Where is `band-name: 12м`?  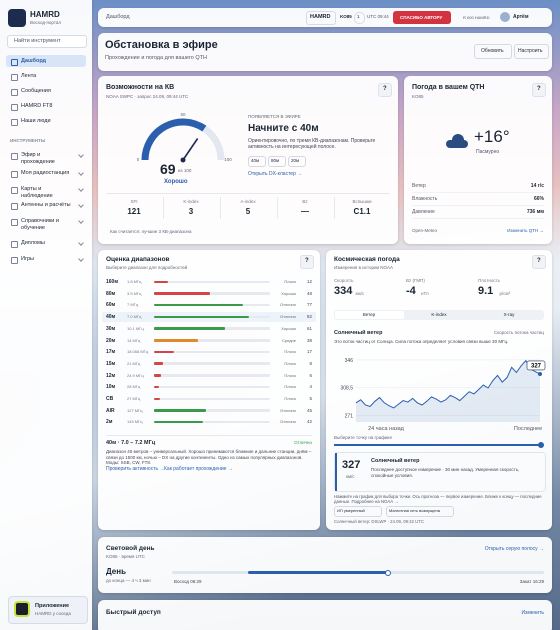 band-name: 12м is located at coordinates (111, 375).